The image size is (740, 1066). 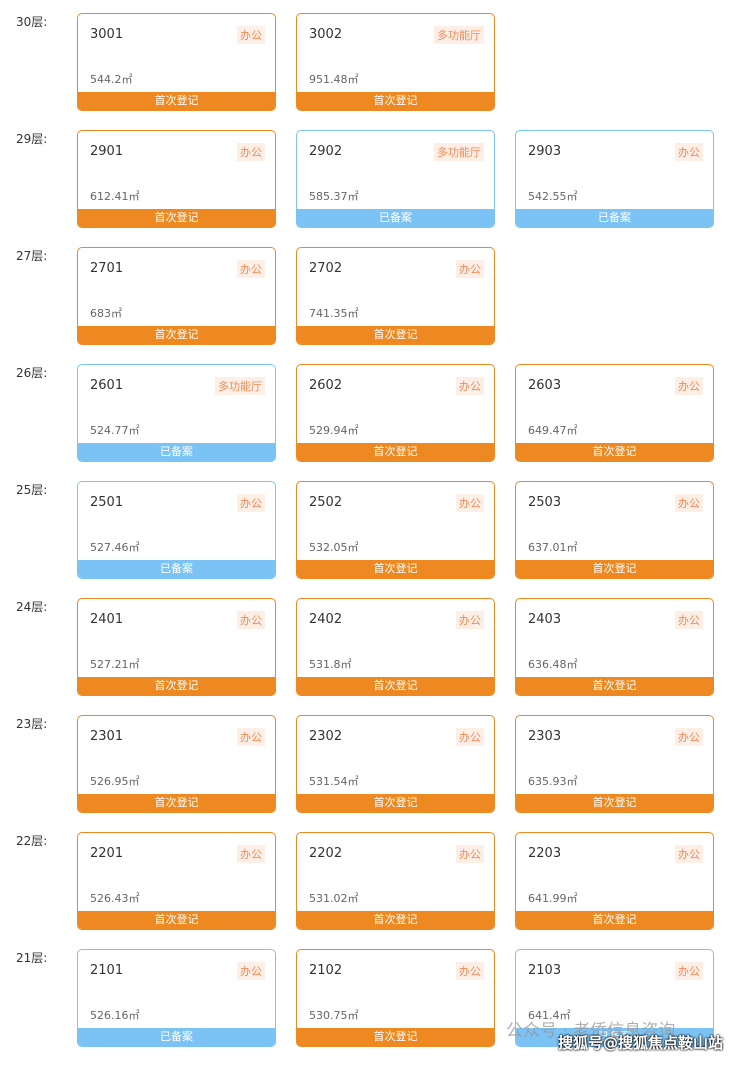 I want to click on unit-number: 2702, so click(x=326, y=268).